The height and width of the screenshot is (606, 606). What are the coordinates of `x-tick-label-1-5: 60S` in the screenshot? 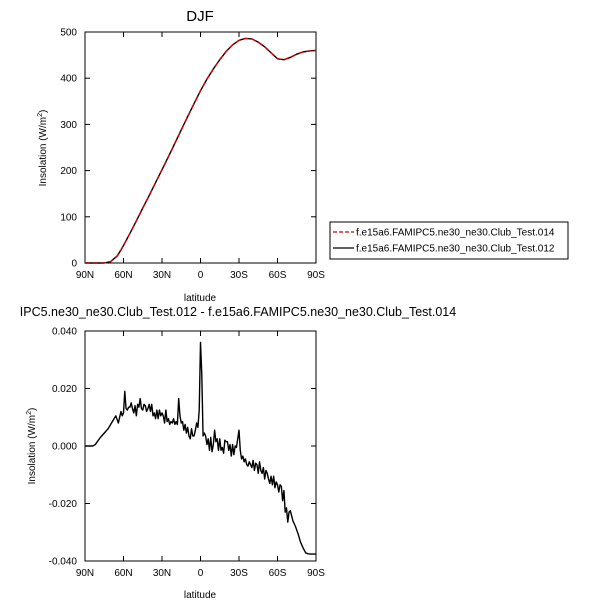 It's located at (278, 573).